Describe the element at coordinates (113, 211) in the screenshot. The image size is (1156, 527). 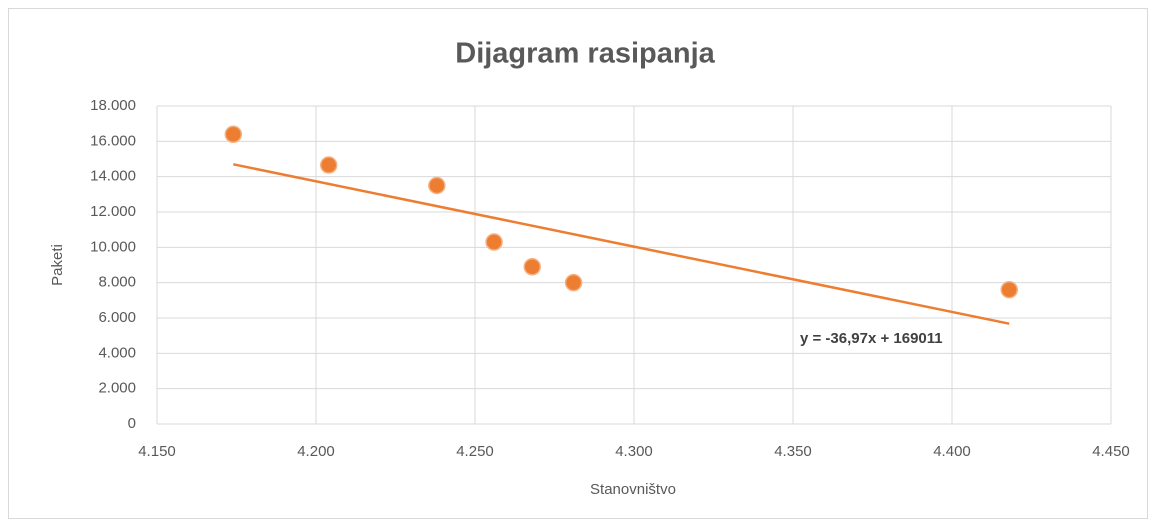
I see `y-tick-label: 12.000` at that location.